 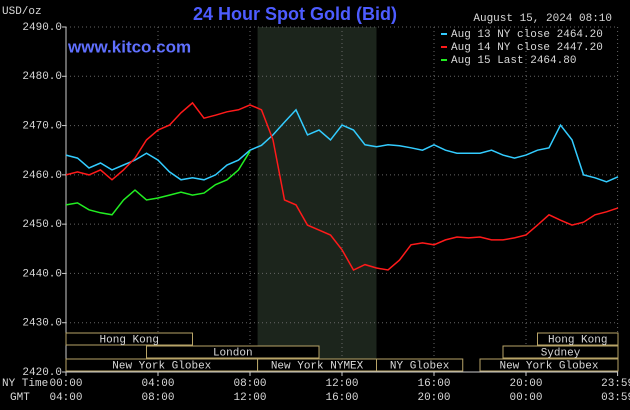 I want to click on x2-tick-label: 00:00, so click(x=525, y=398).